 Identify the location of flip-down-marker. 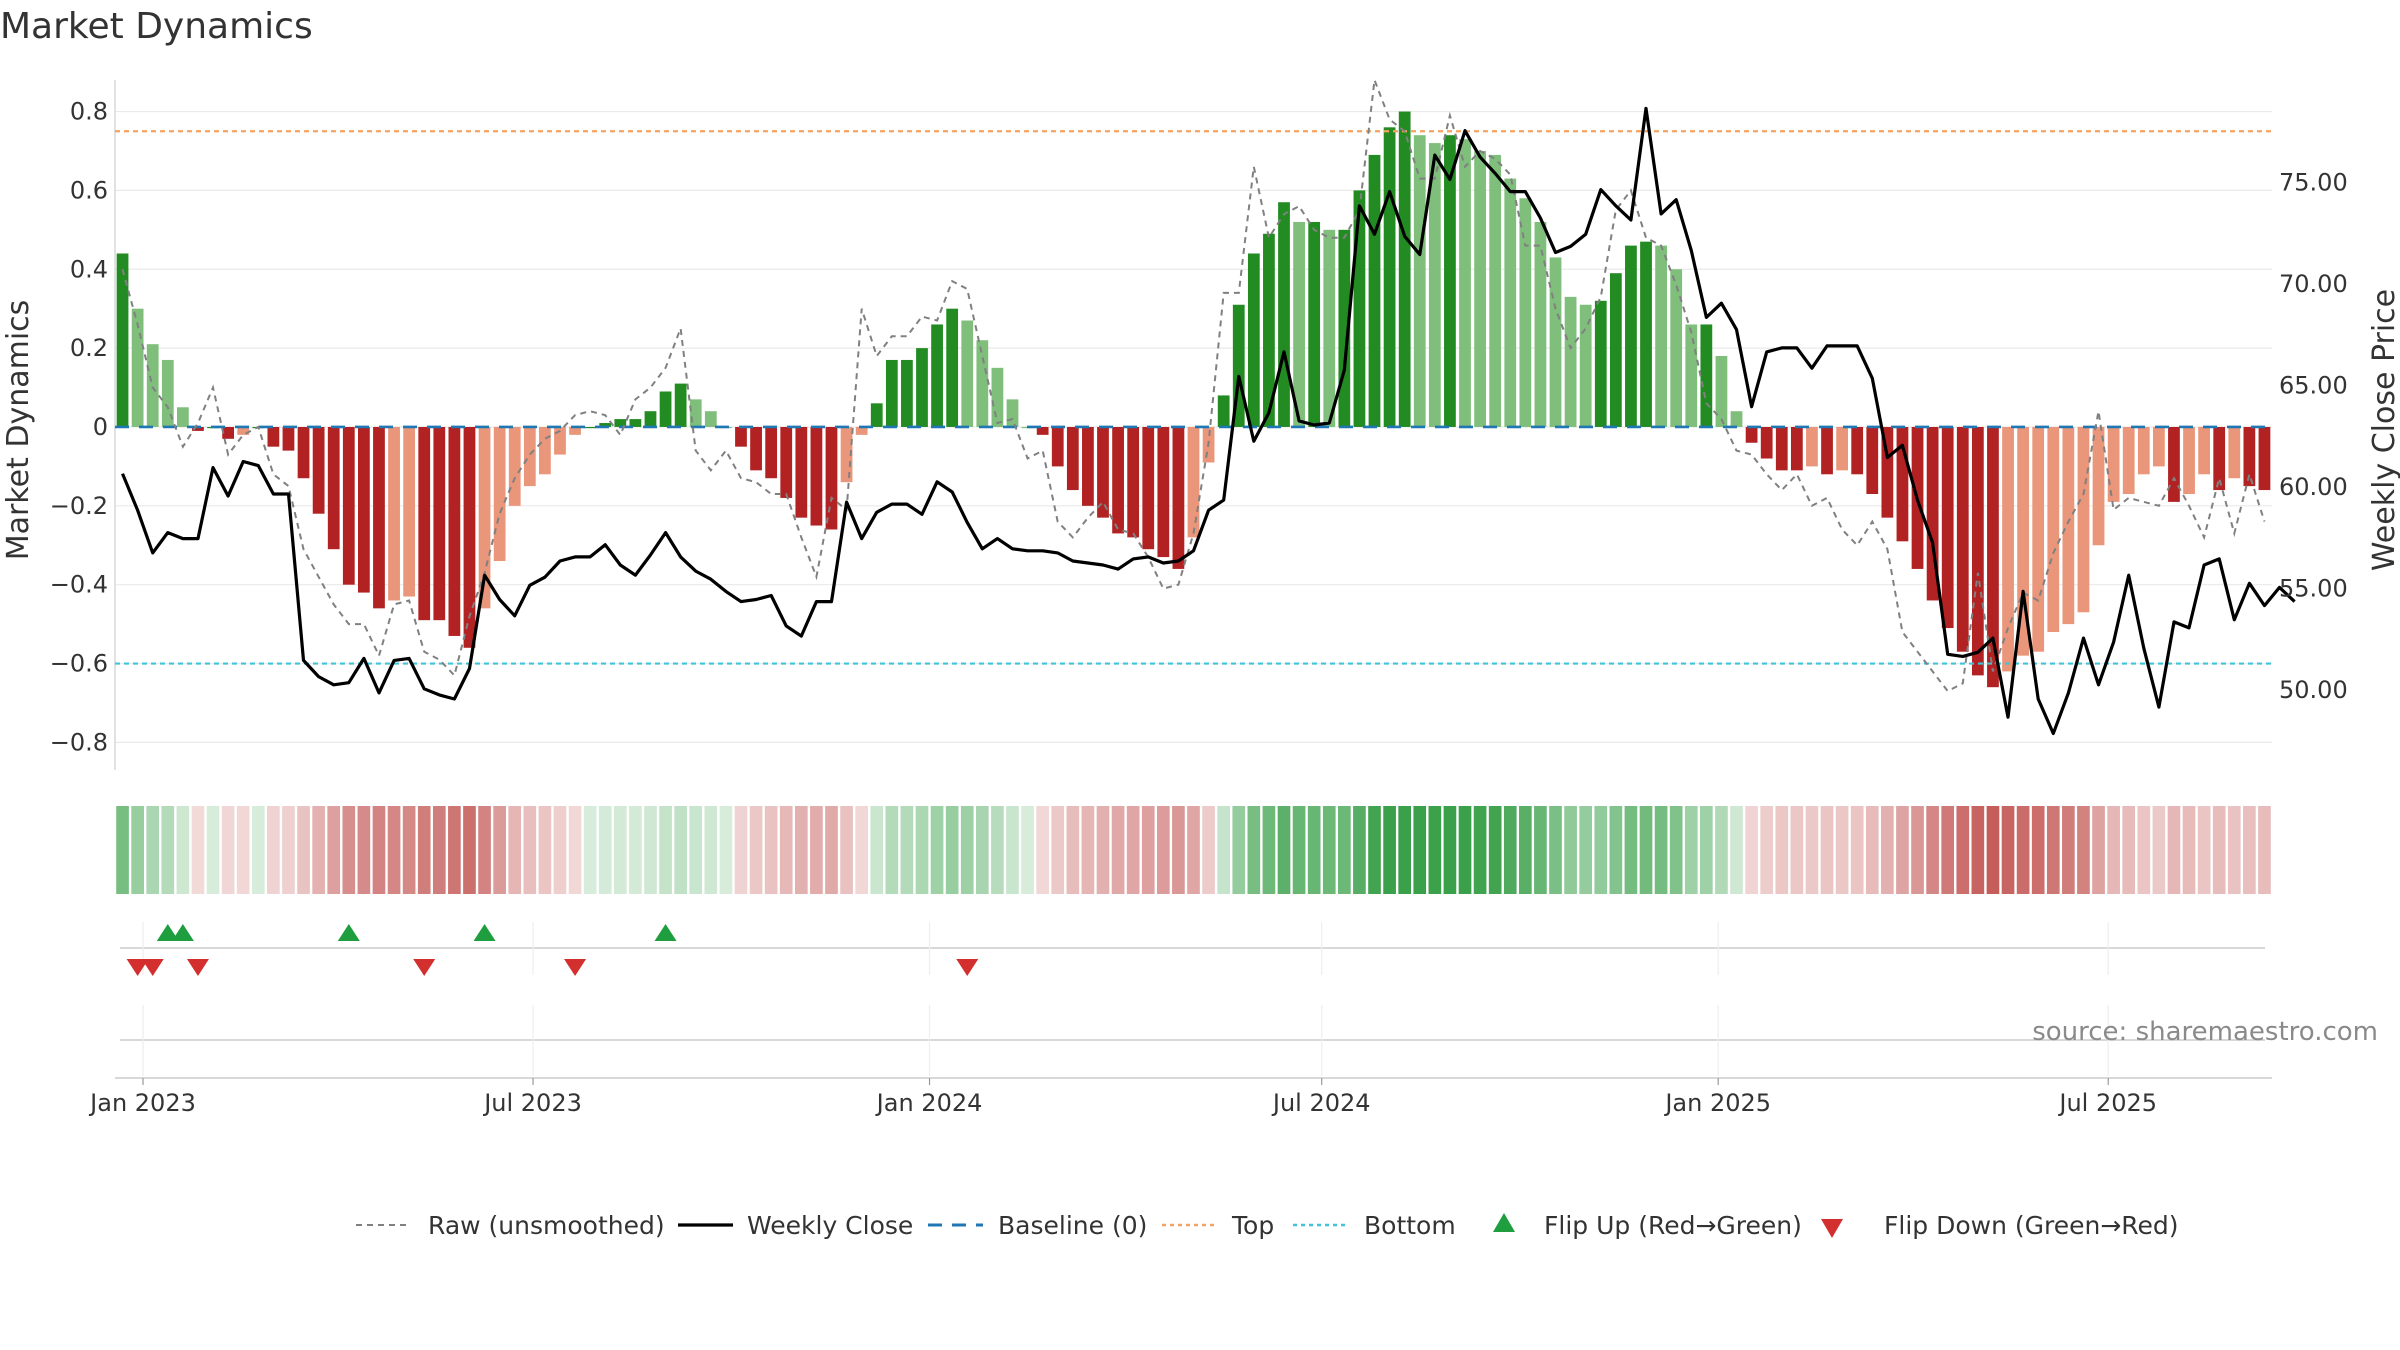
(967, 967).